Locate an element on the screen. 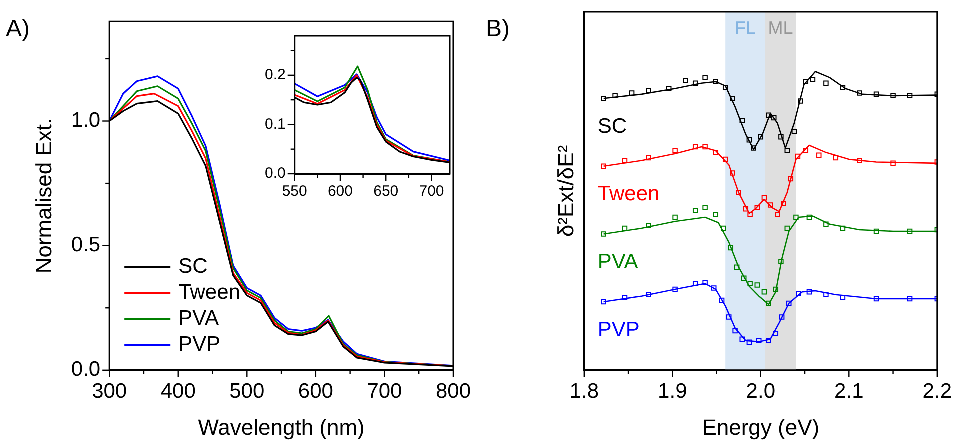 This screenshot has width=961, height=448. y-tick-label: 1.0 is located at coordinates (86, 120).